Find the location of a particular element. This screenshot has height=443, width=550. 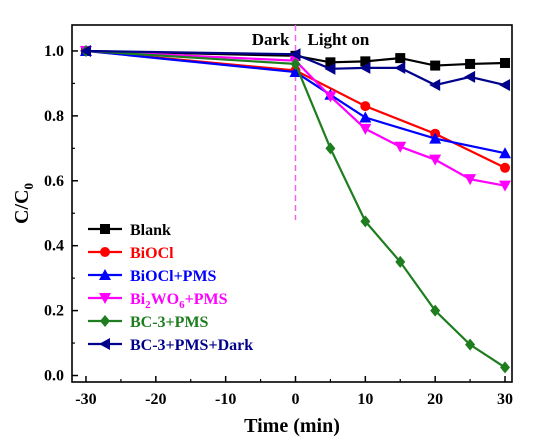

y-tick-label: 0.6 is located at coordinates (54, 181).